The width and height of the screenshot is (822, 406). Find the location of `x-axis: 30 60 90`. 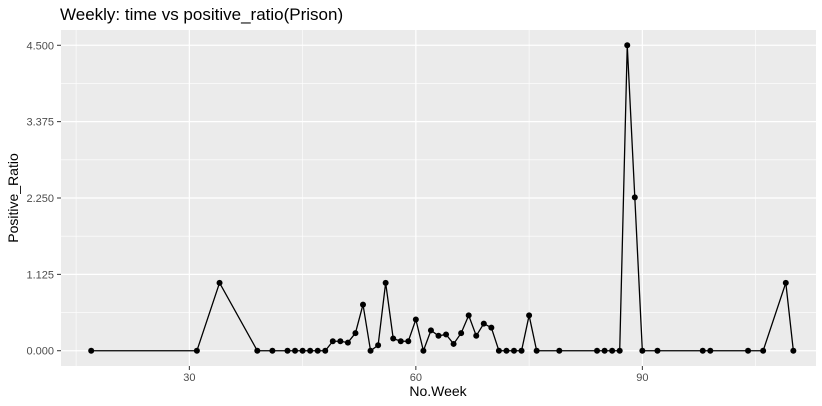

x-axis: 30 60 90 is located at coordinates (415, 375).